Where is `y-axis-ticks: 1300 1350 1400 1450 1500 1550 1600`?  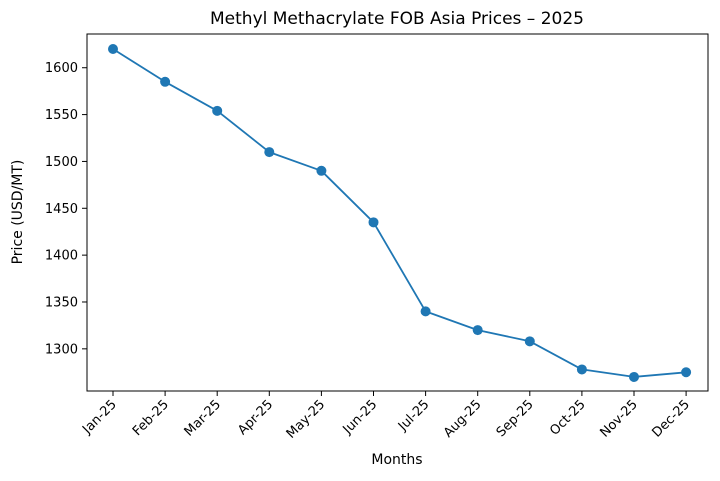 y-axis-ticks: 1300 1350 1400 1450 1500 1550 1600 is located at coordinates (66, 209).